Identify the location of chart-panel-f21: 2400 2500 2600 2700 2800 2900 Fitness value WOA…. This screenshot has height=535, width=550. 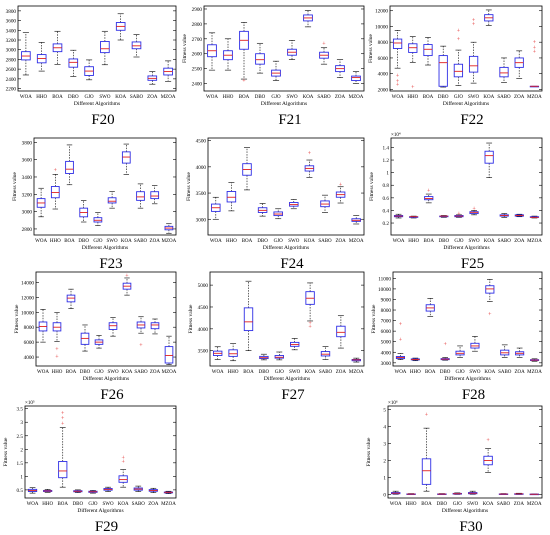
(273, 66).